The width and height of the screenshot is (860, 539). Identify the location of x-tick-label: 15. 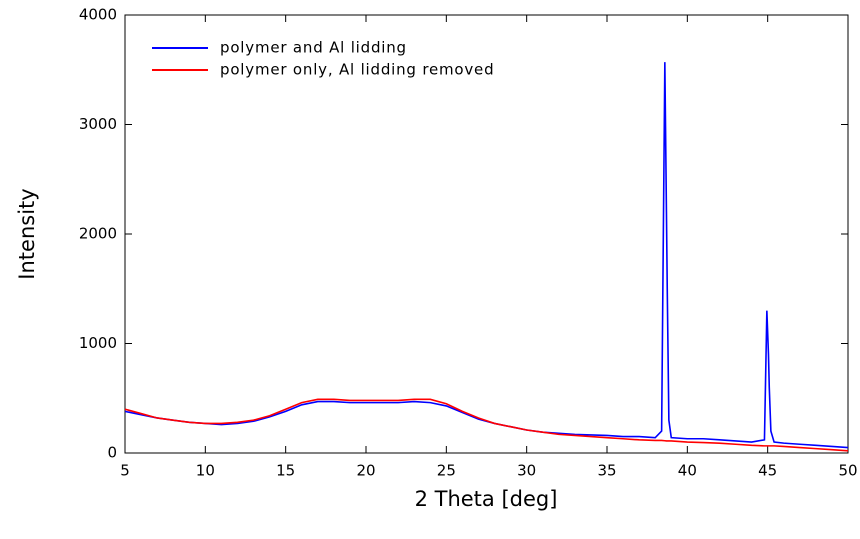
(285, 471).